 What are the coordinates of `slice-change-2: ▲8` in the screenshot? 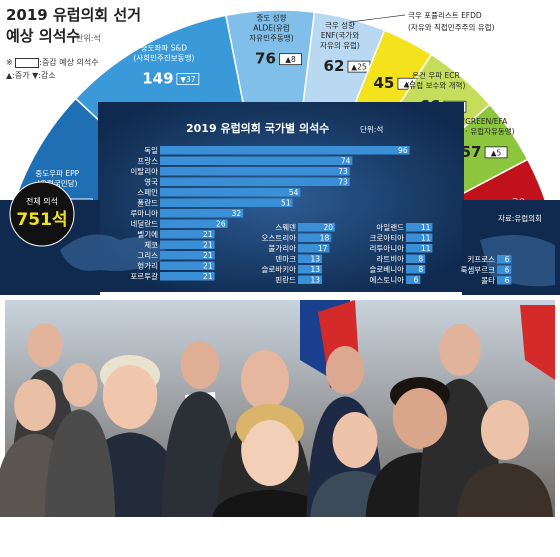 It's located at (290, 59).